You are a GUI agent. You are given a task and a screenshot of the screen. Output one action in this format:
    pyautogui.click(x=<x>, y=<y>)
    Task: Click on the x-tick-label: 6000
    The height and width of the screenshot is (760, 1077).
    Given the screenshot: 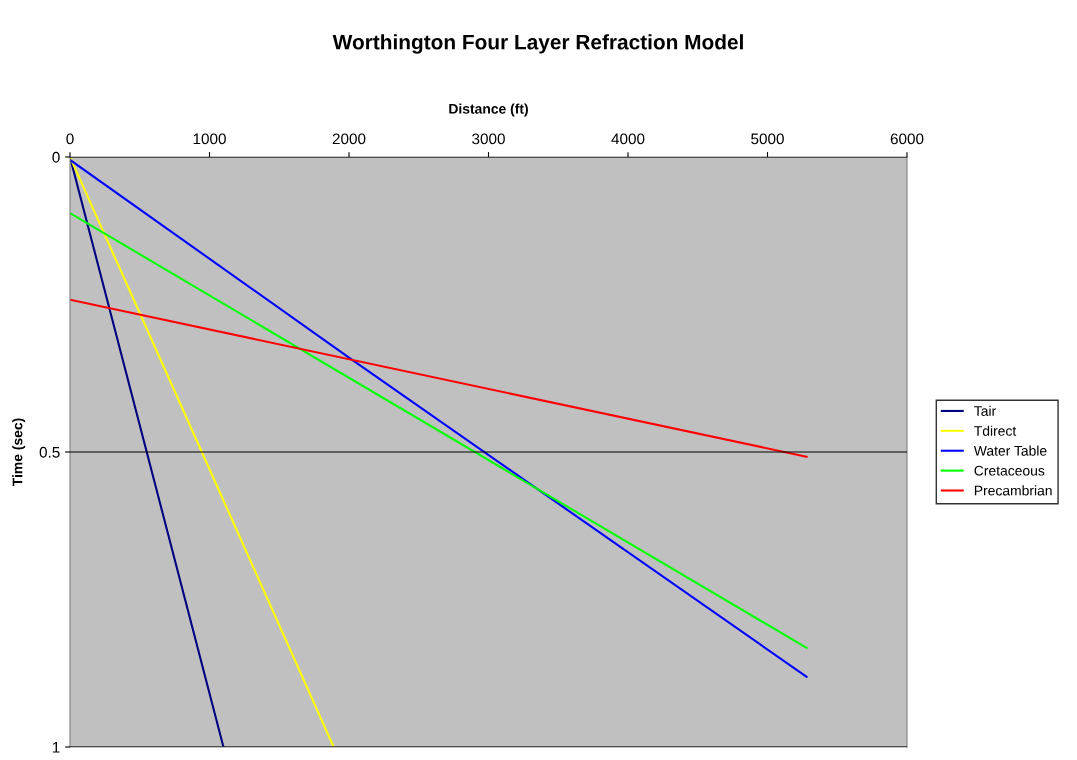 What is the action you would take?
    pyautogui.click(x=907, y=139)
    